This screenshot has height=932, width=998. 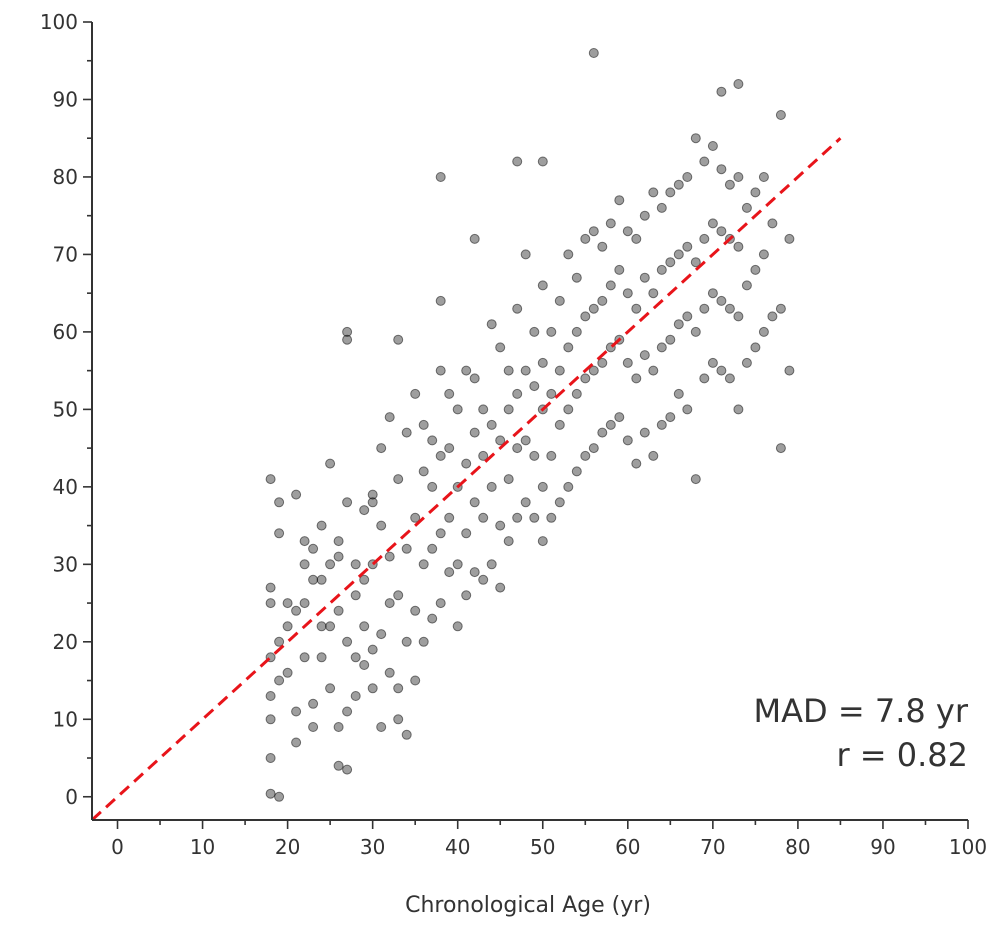 I want to click on y-tick-label: 60, so click(x=65, y=332).